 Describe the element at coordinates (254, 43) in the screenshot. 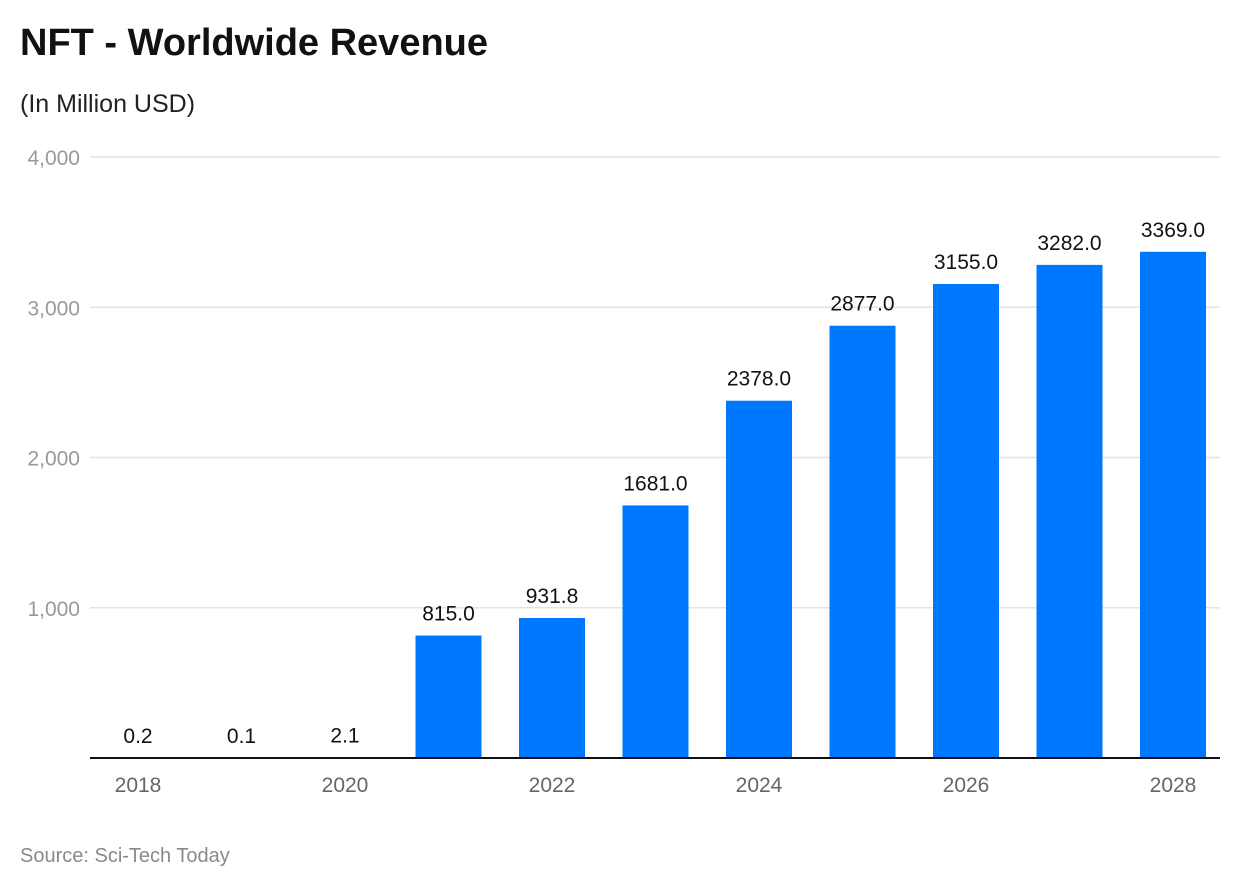

I see `chart-title: NFT - Worldwide Revenue` at that location.